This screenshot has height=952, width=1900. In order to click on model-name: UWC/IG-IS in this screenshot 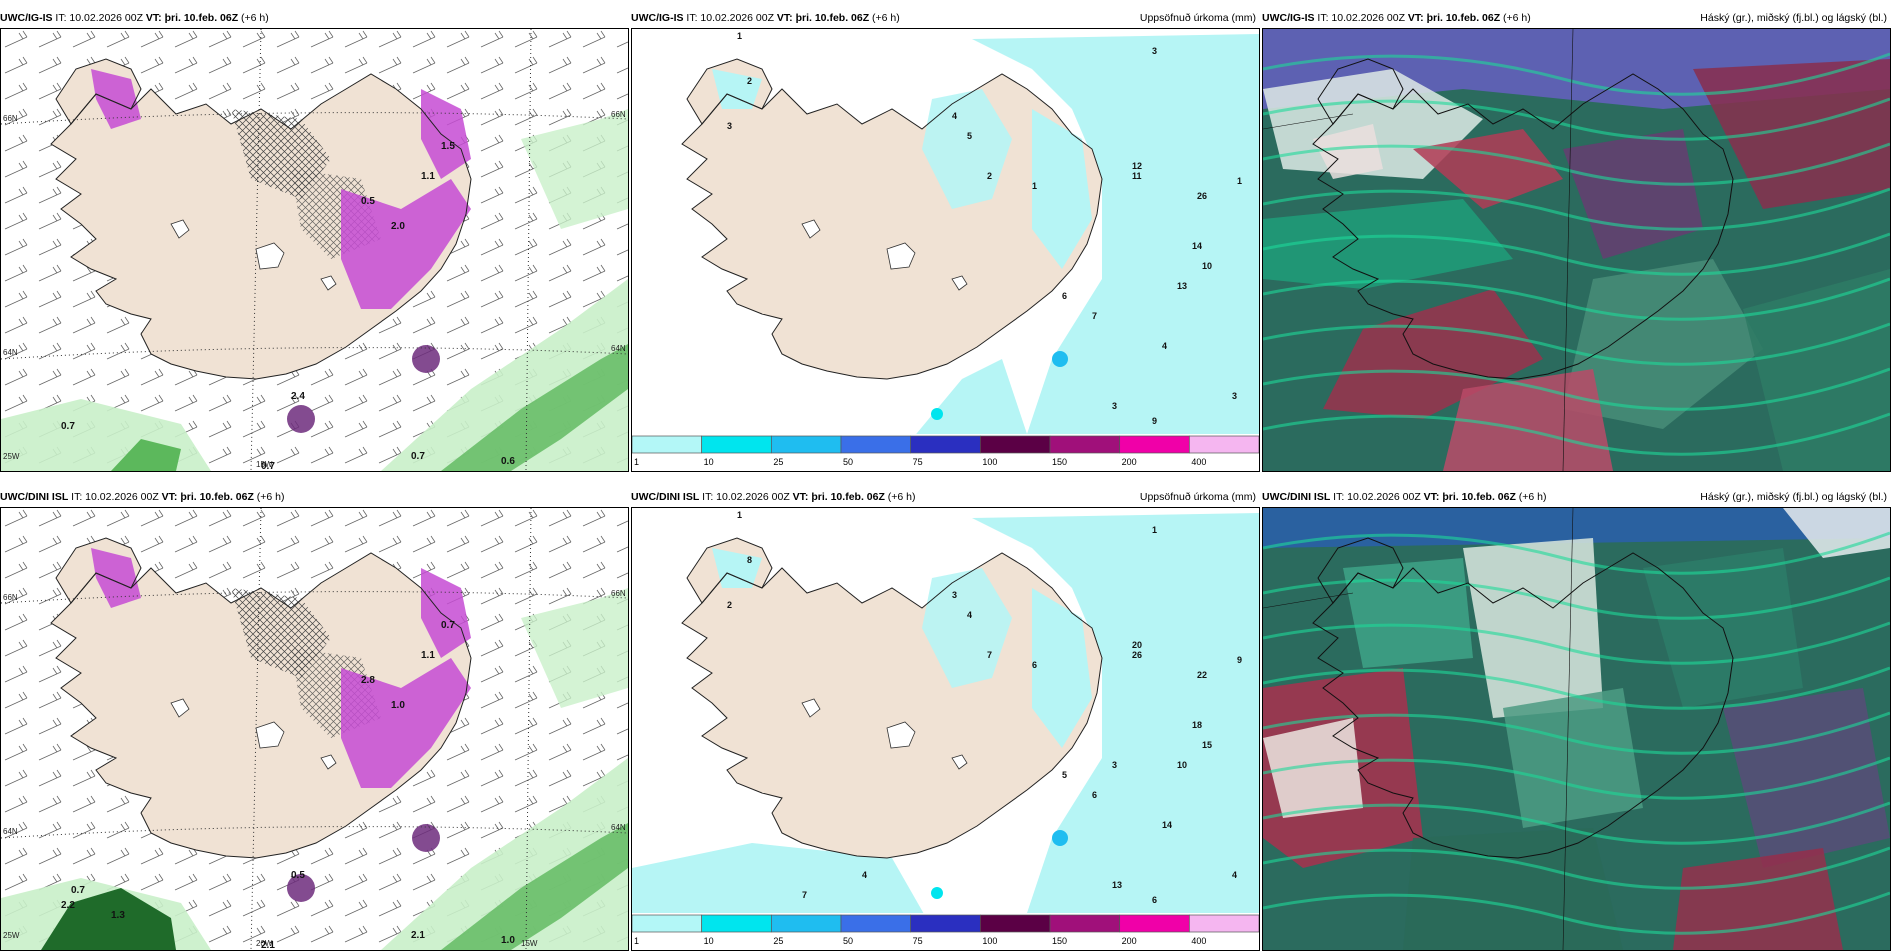, I will do `click(657, 18)`.